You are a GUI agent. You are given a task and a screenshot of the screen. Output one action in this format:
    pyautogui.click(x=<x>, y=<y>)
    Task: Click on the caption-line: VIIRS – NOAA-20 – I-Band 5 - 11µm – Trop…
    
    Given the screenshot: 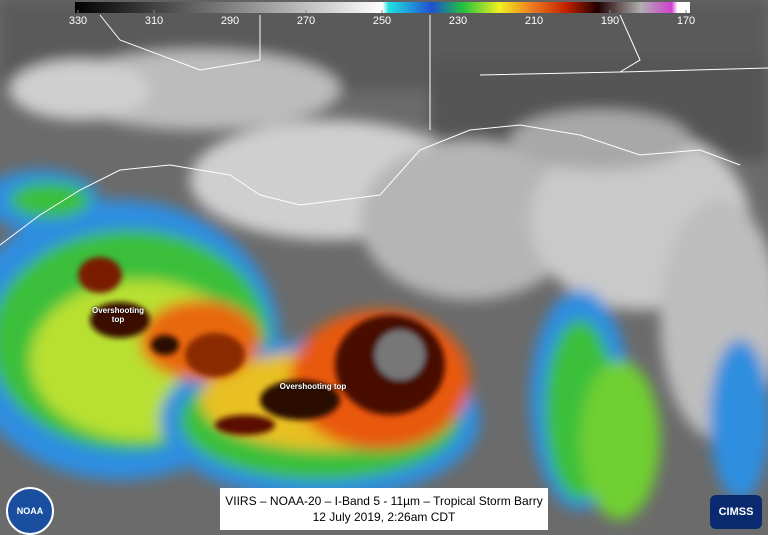 What is the action you would take?
    pyautogui.click(x=384, y=501)
    